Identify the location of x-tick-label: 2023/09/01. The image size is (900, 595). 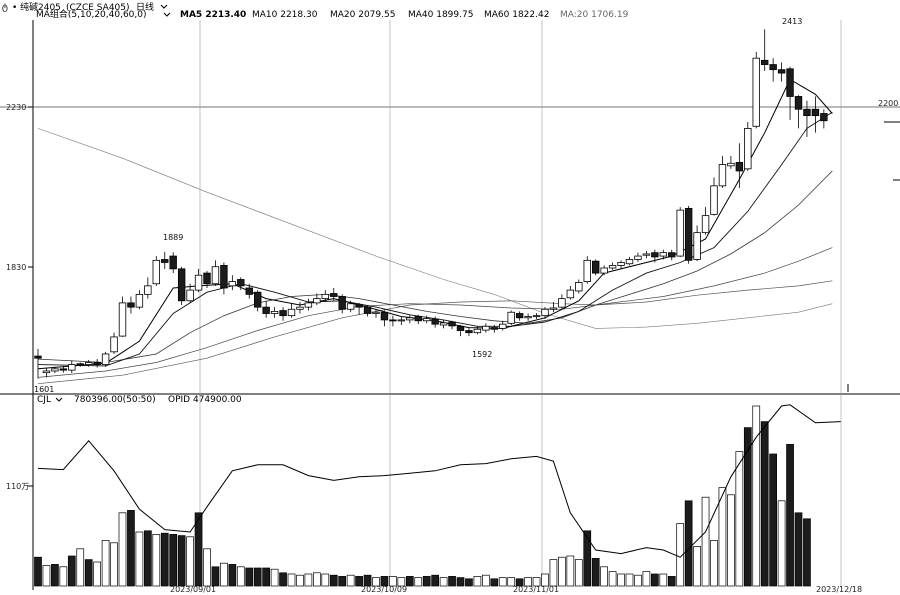
(193, 589).